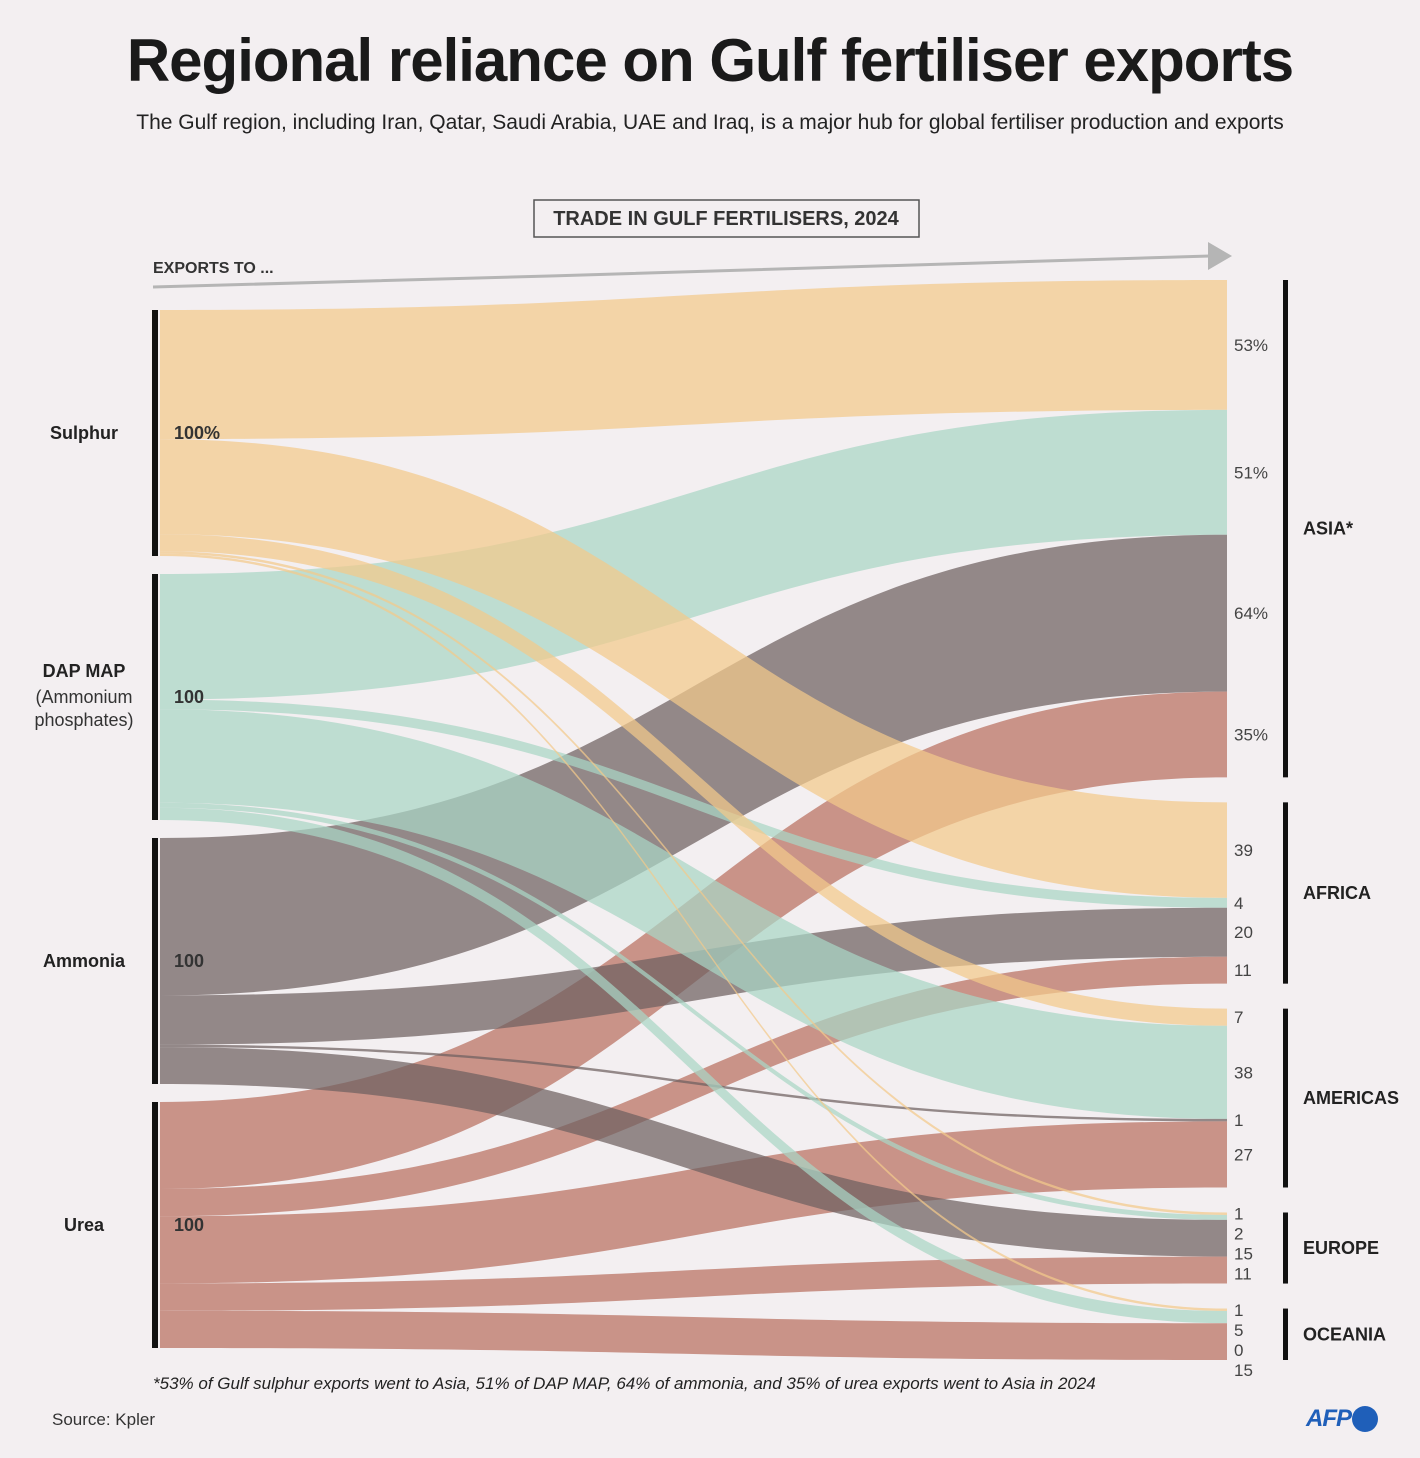 The width and height of the screenshot is (1420, 1458). What do you see at coordinates (1238, 1214) in the screenshot?
I see `value-label-sulphur-europe: 1` at bounding box center [1238, 1214].